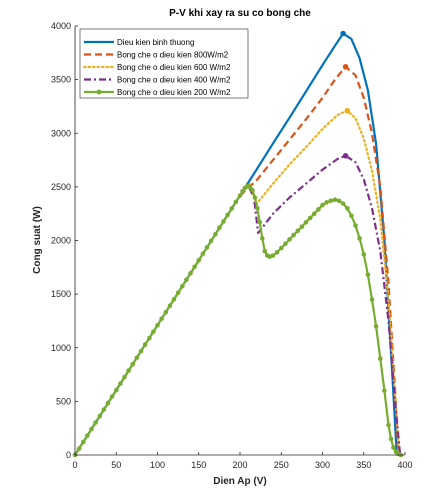 The height and width of the screenshot is (496, 426). Describe the element at coordinates (322, 465) in the screenshot. I see `x-tick-label: 300` at that location.